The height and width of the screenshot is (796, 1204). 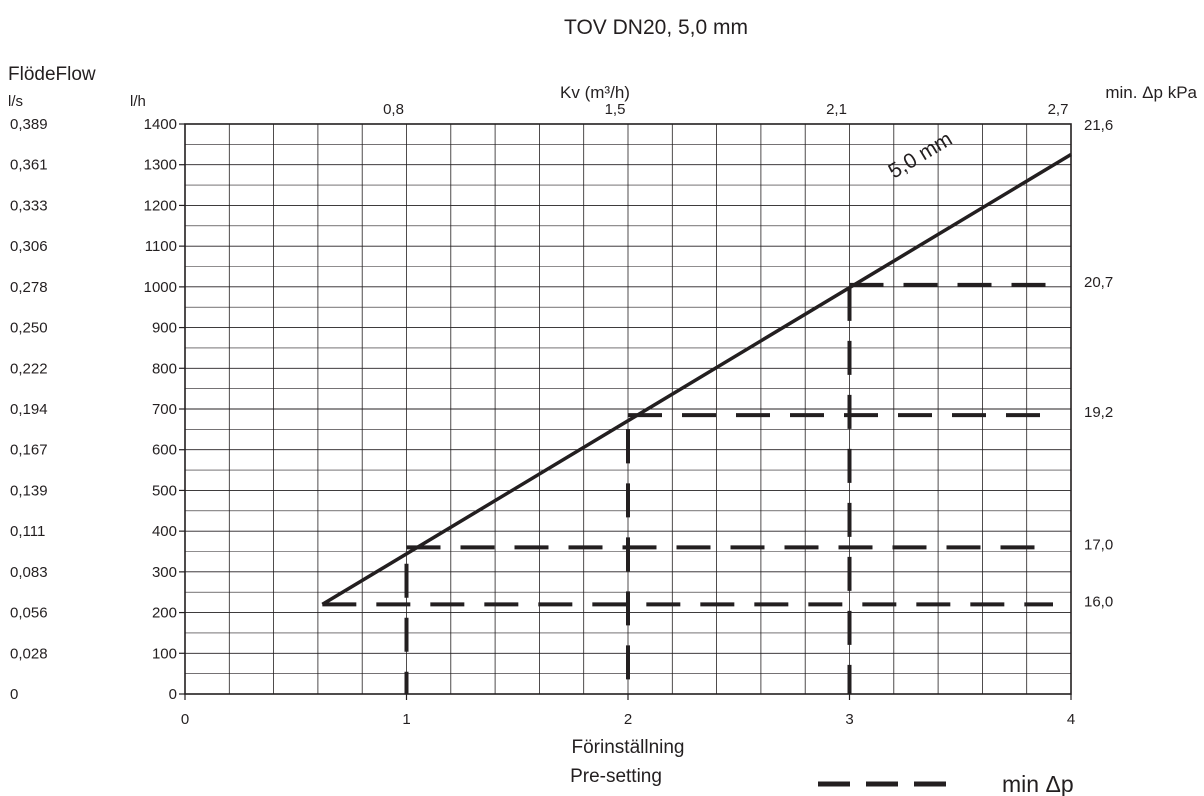 What do you see at coordinates (29, 205) in the screenshot?
I see `y-tick-label-ls: 0,333` at bounding box center [29, 205].